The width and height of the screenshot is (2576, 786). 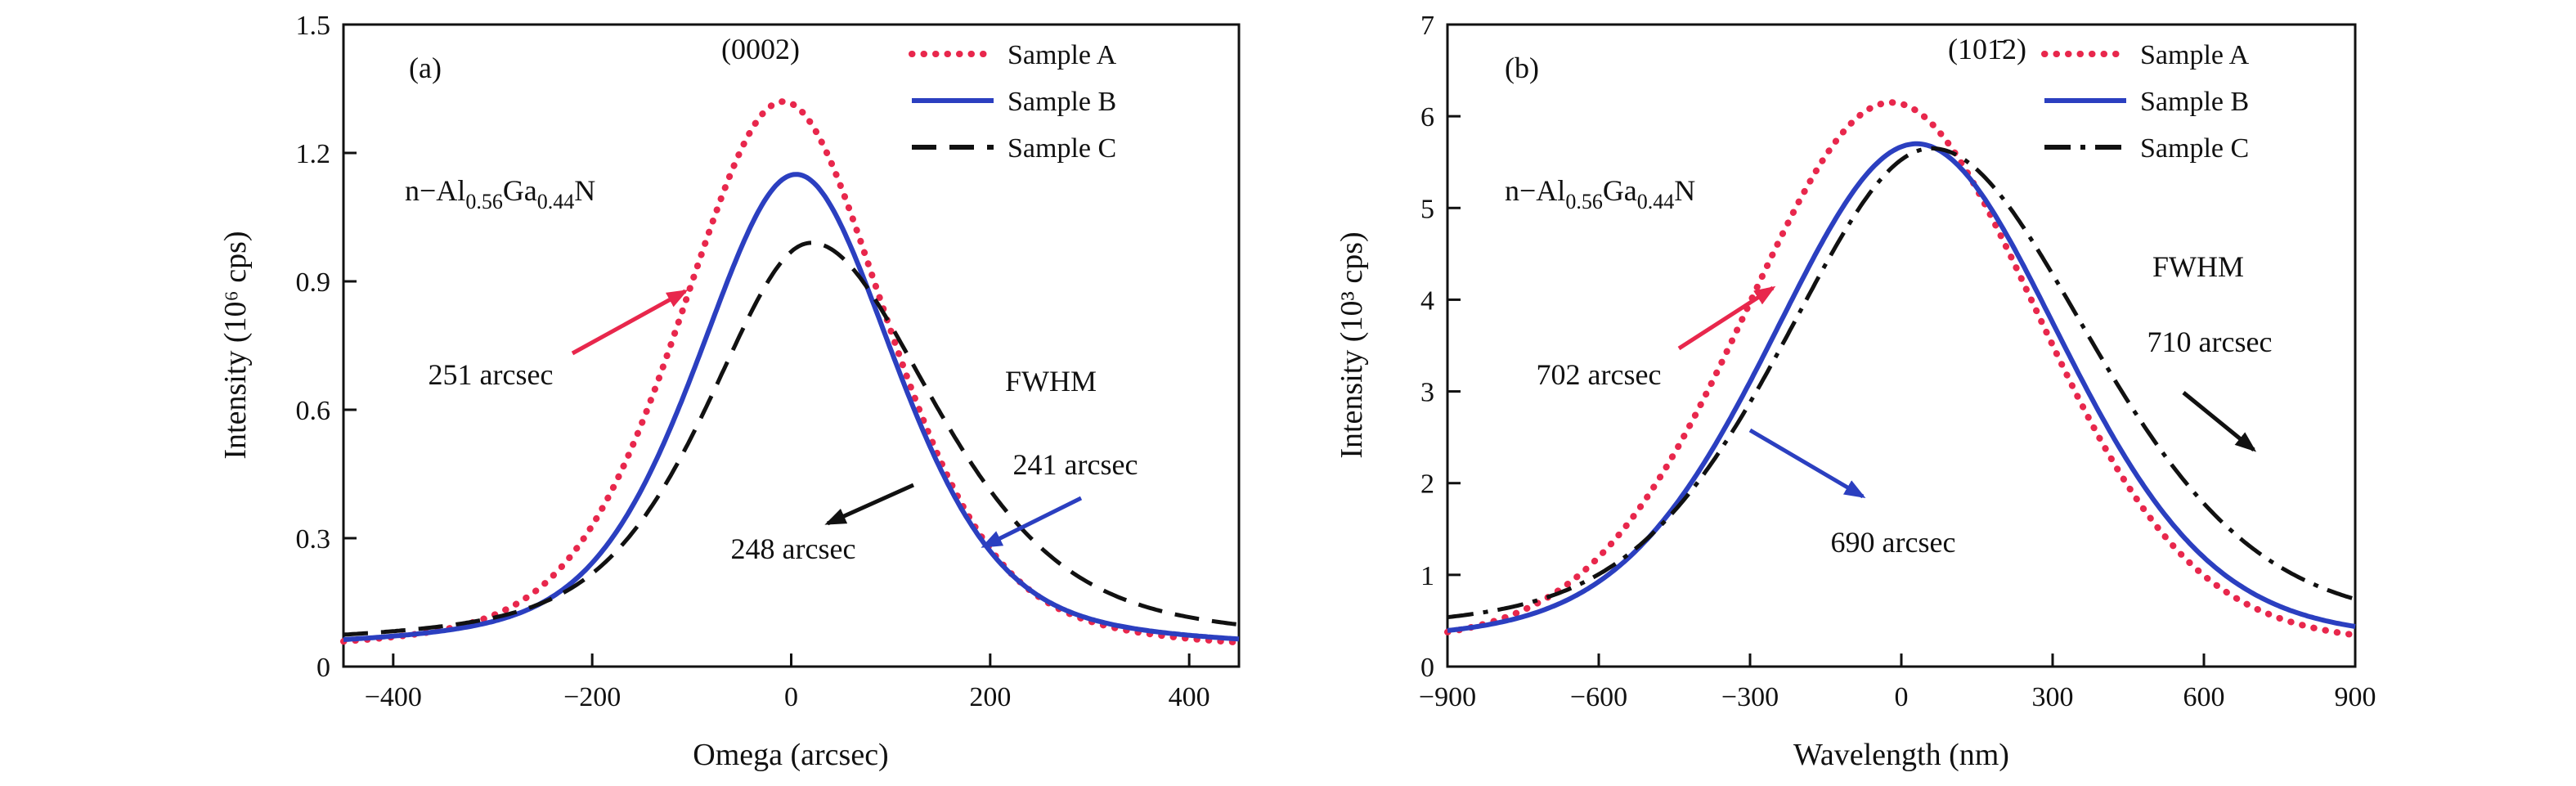 I want to click on y-tick-label: 3, so click(x=1427, y=393).